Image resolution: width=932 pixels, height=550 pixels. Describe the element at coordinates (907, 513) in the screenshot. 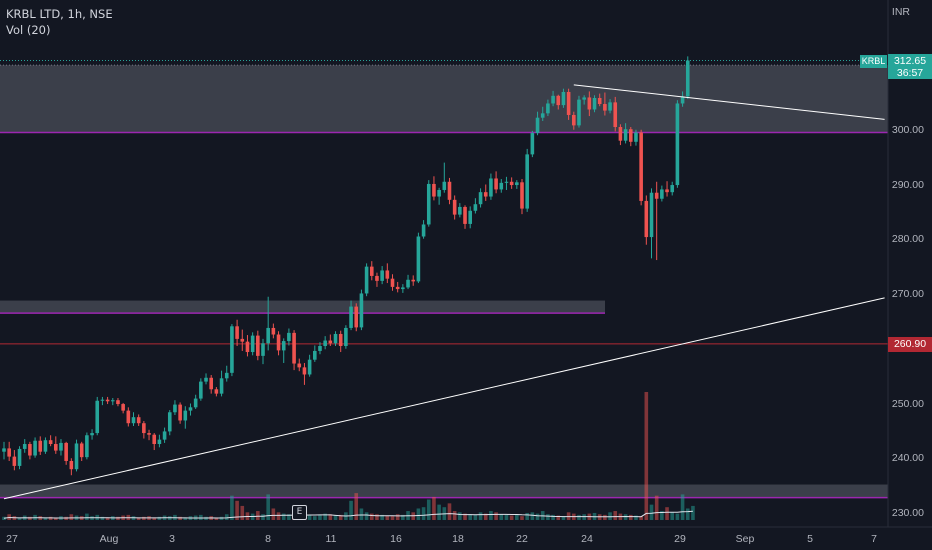

I see `price-tick-label: 230.00` at that location.